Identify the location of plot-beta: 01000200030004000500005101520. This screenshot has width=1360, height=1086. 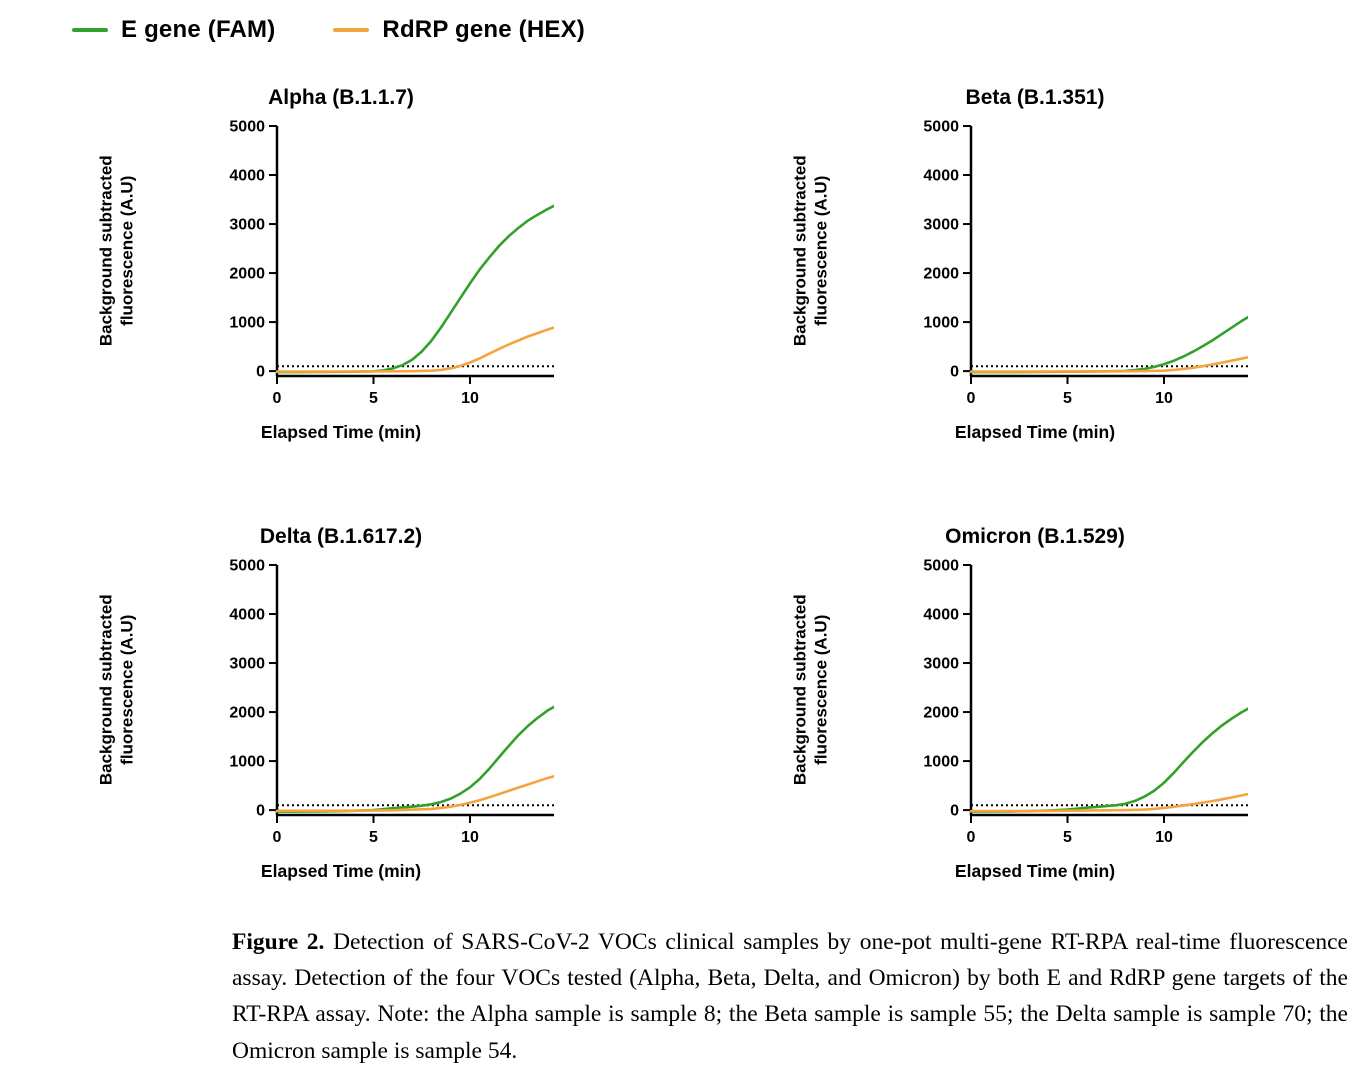
(1085, 263).